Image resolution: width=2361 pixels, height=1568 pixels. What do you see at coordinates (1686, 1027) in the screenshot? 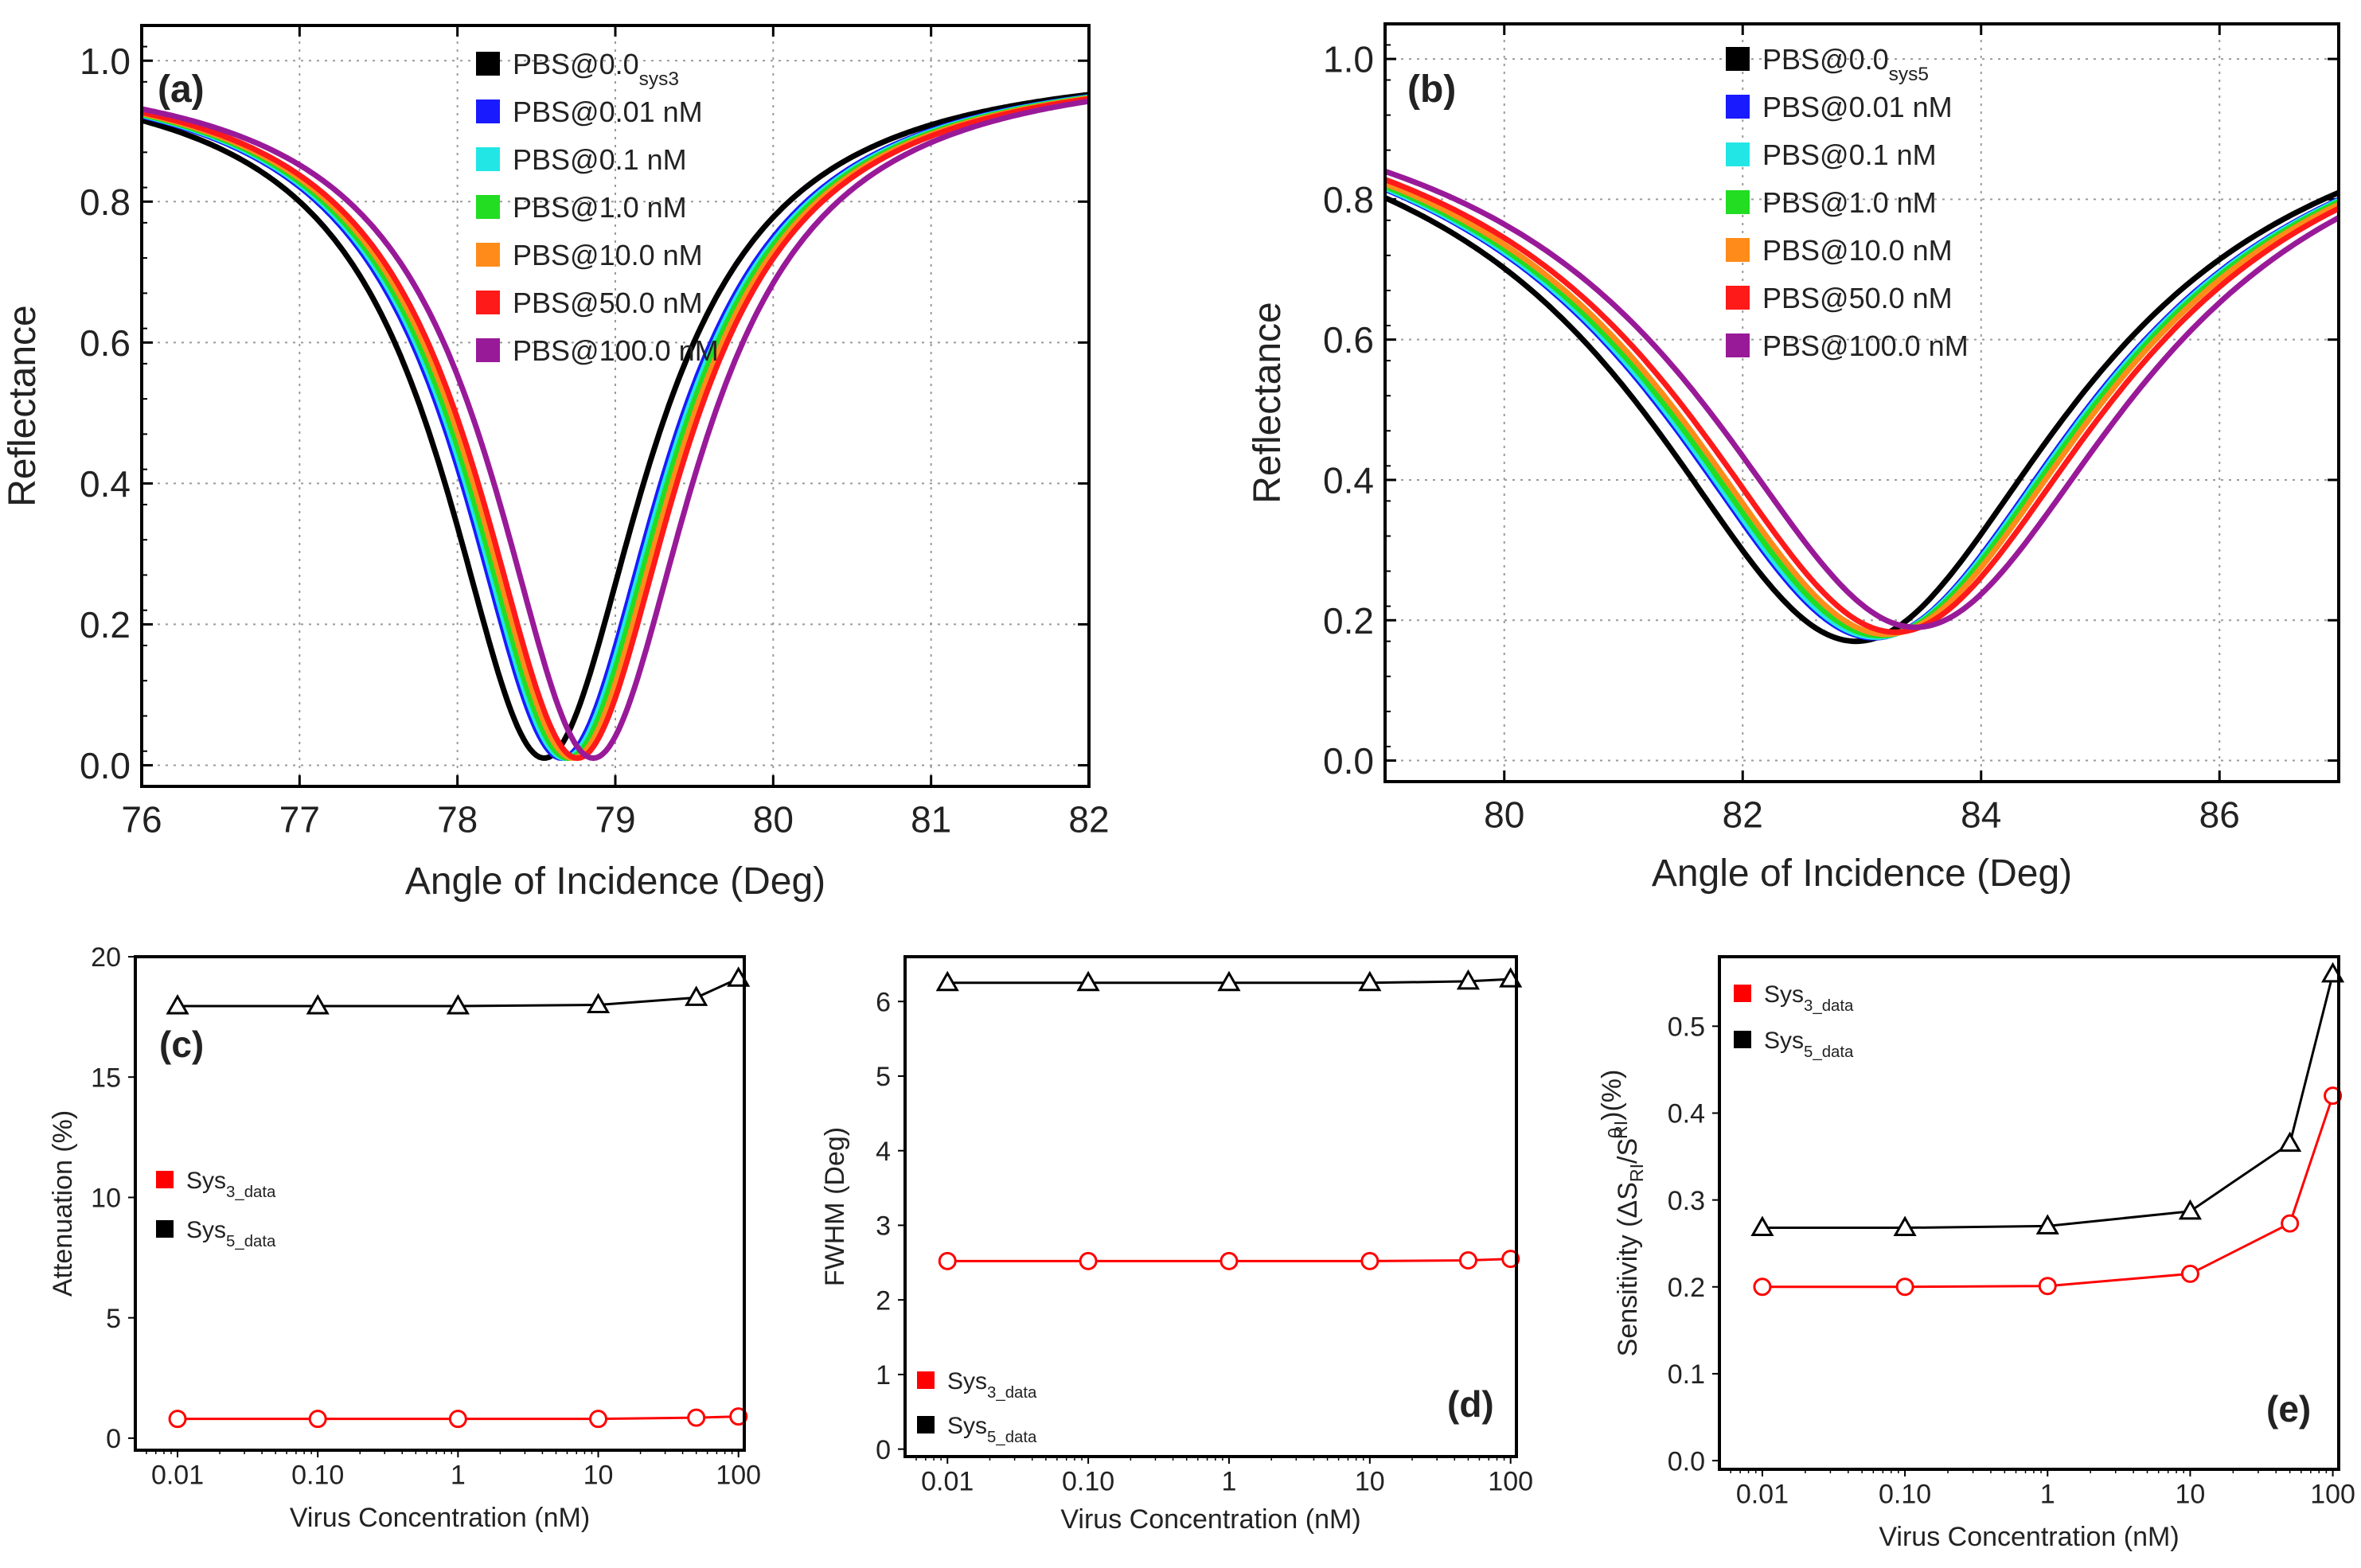
I see `y-tick-label: 0.5` at bounding box center [1686, 1027].